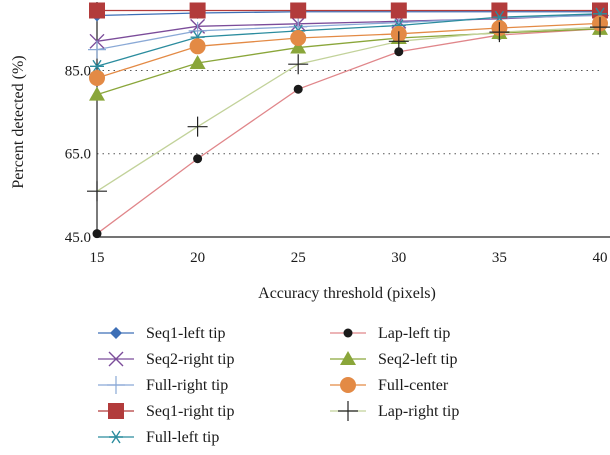  Describe the element at coordinates (418, 359) in the screenshot. I see `legend-label: Seq2-left tip` at that location.